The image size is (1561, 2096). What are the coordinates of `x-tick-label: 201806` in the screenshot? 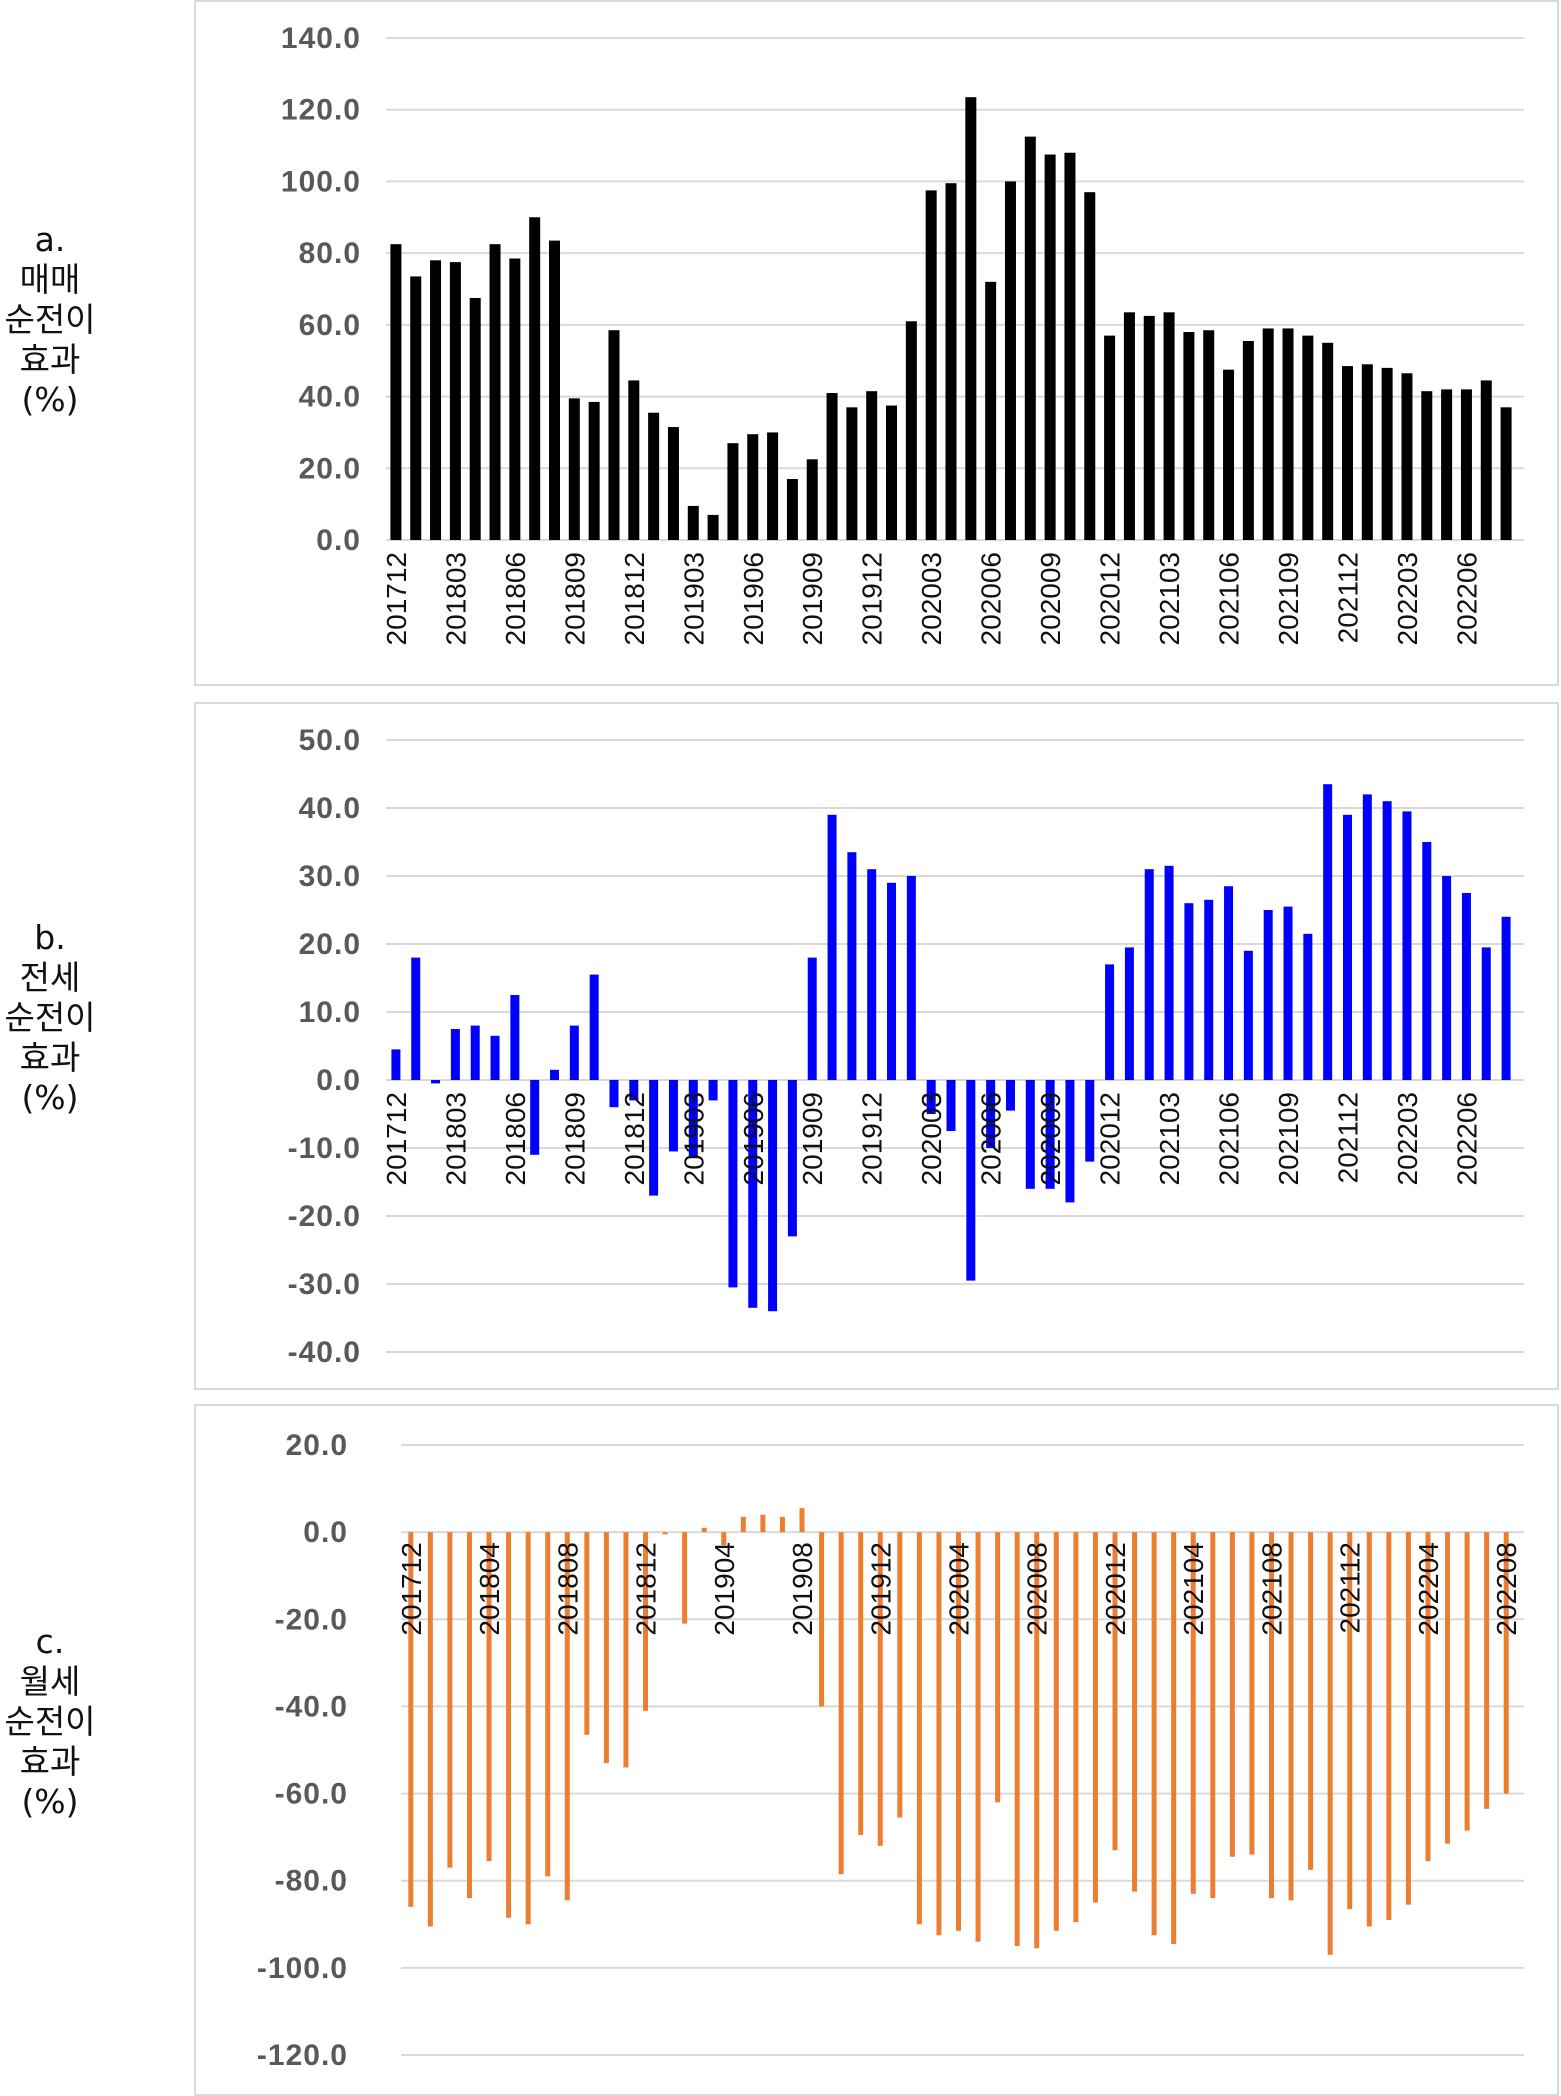 It's located at (515, 1138).